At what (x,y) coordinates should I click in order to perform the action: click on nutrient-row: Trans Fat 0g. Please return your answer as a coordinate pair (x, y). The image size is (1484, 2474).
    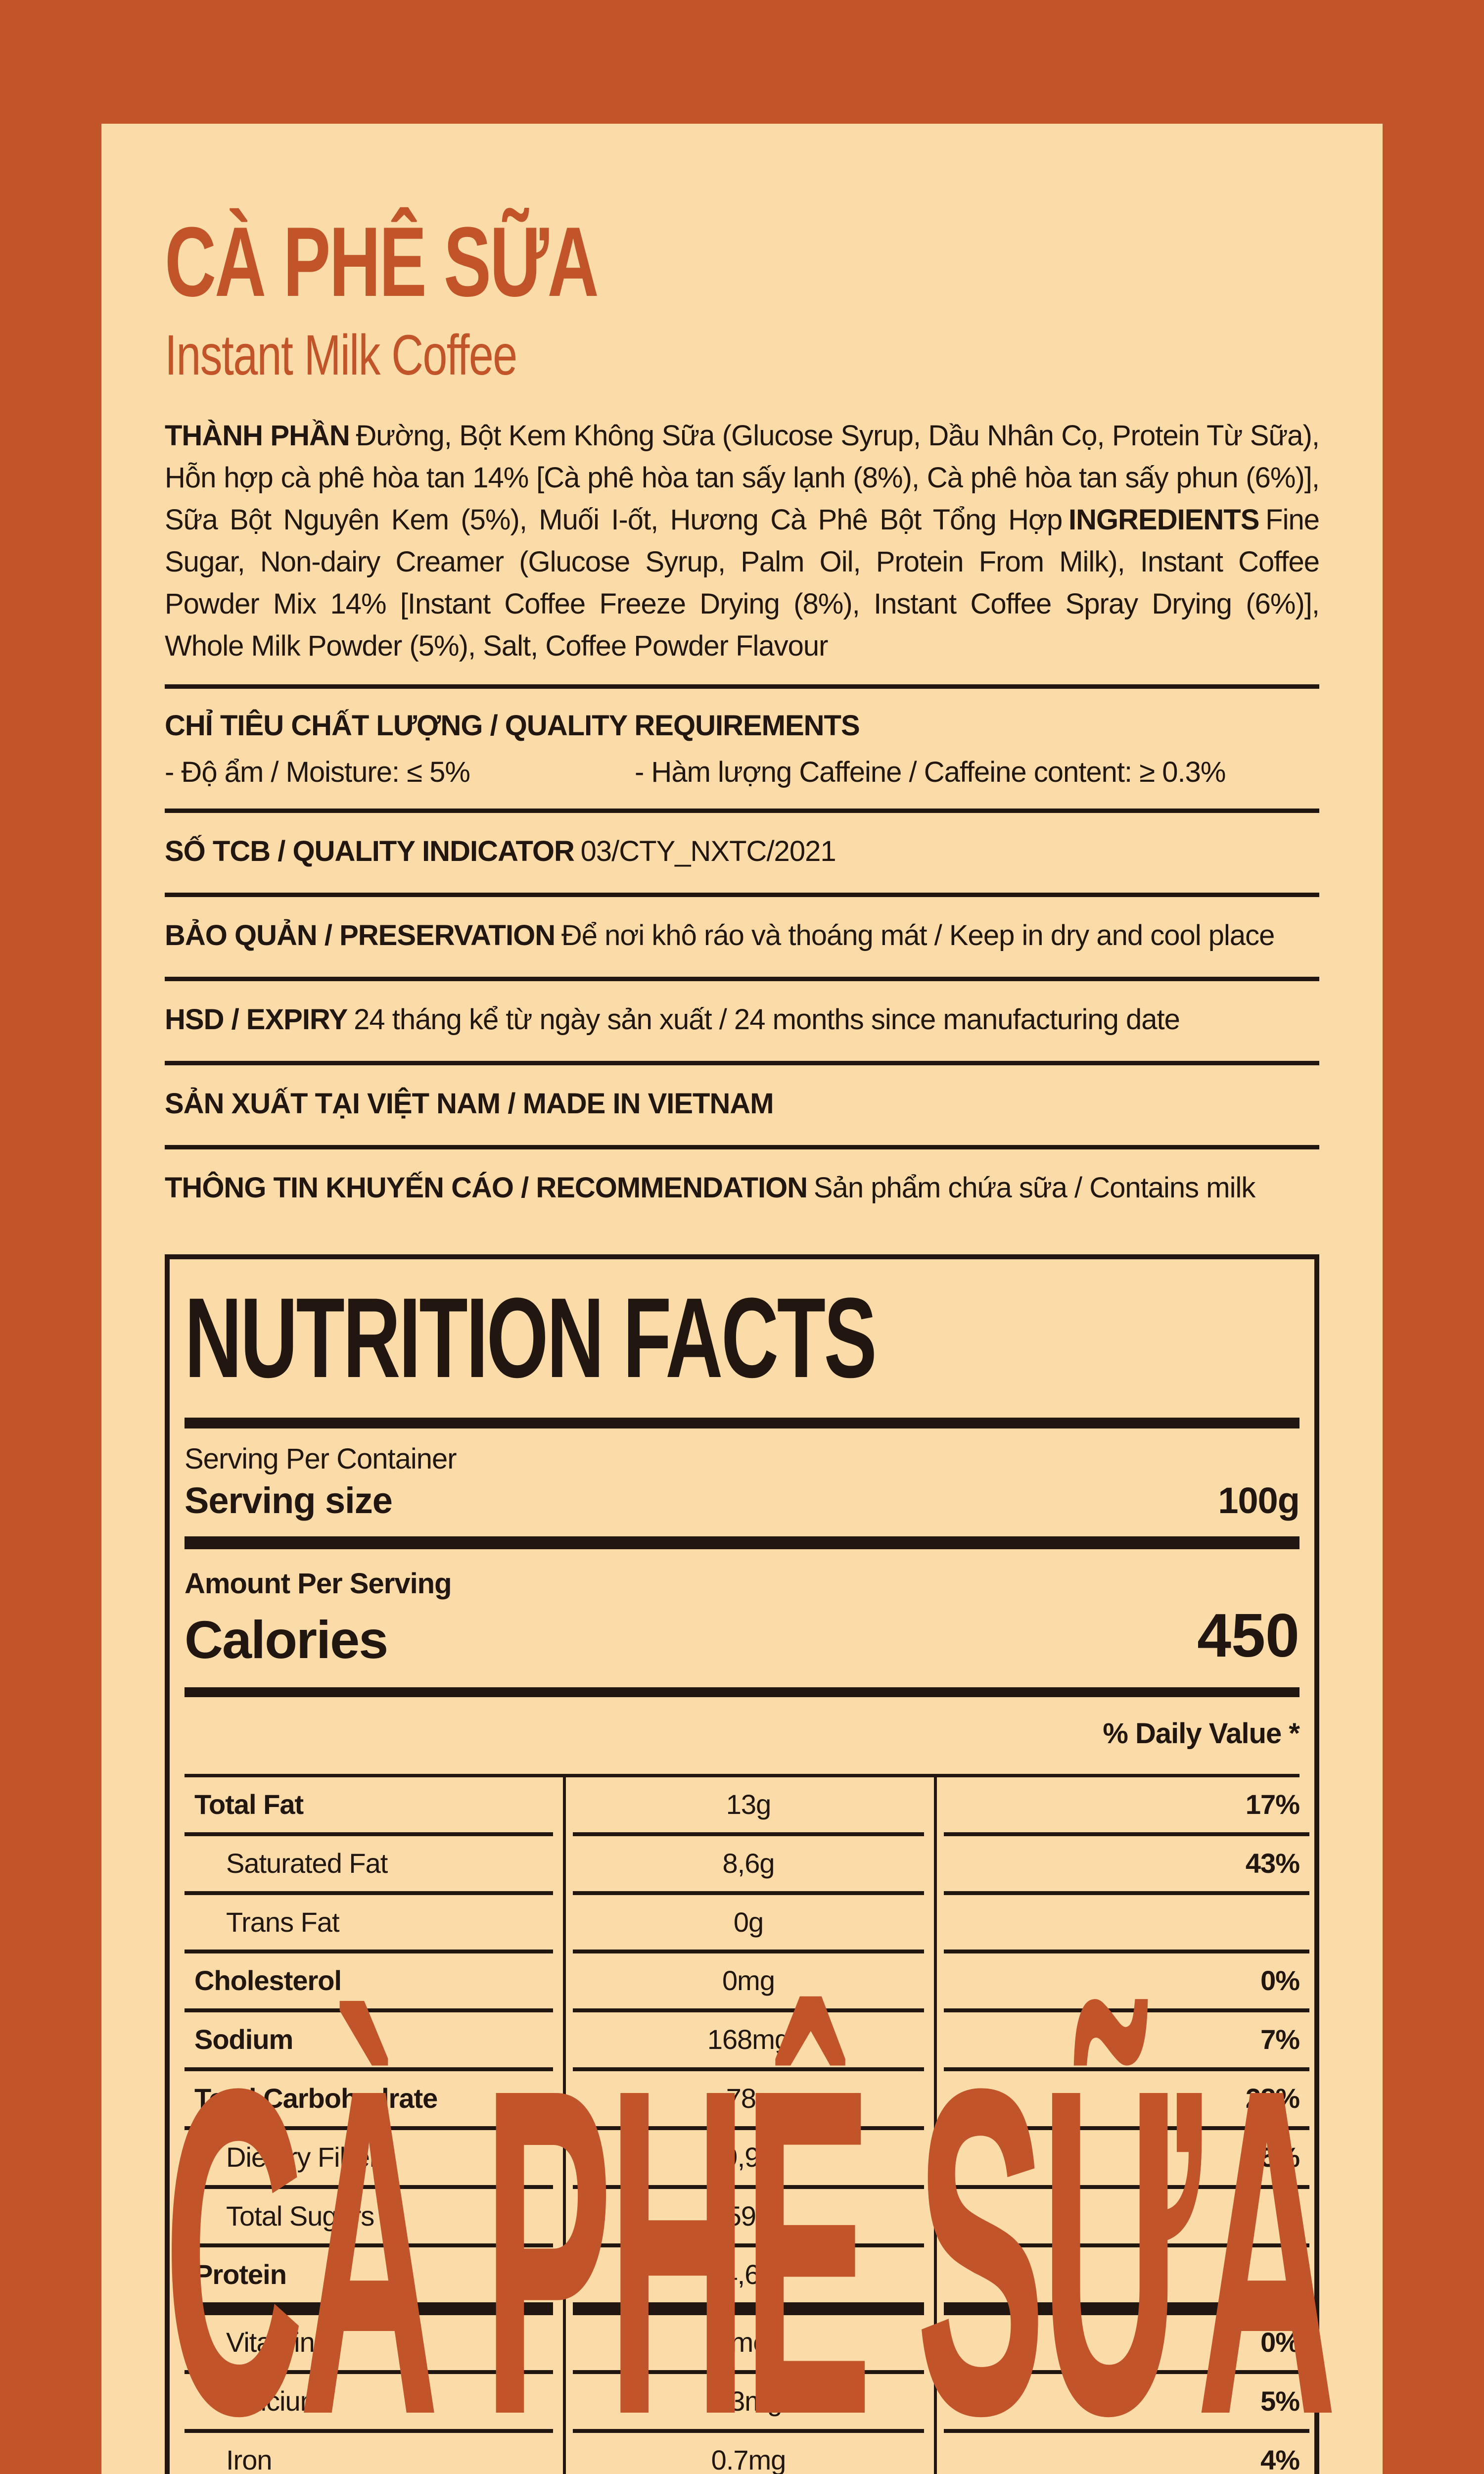
    Looking at the image, I should click on (747, 1921).